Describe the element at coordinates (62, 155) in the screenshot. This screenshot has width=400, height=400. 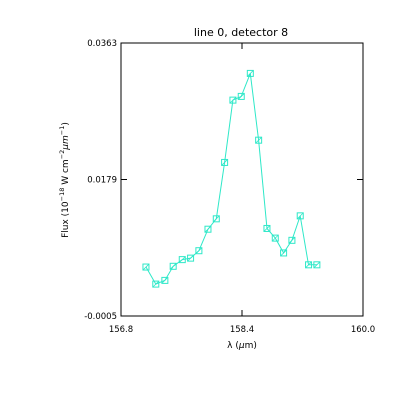
I see `y-axis-label-exp2: −2` at that location.